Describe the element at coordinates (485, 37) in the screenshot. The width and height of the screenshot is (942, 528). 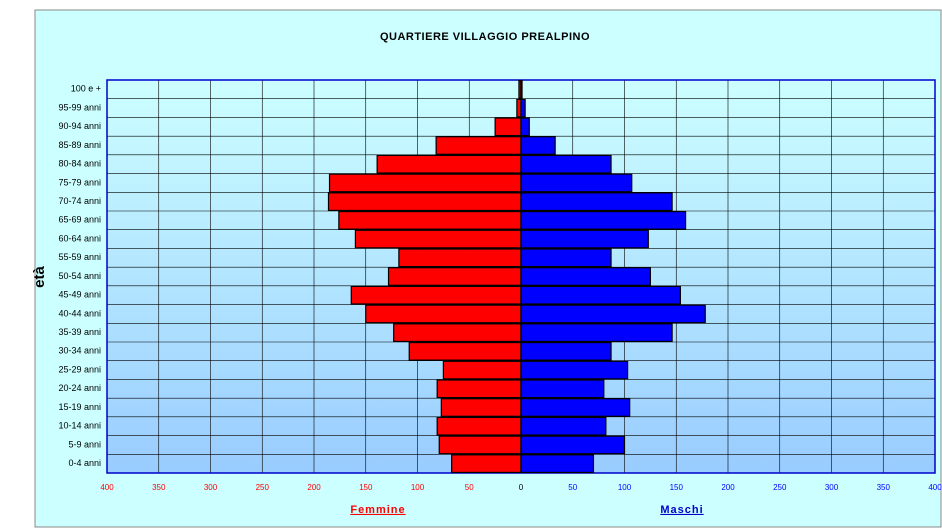
I see `chart-title: QUARTIERE VILLAGGIO PREALPINO` at that location.